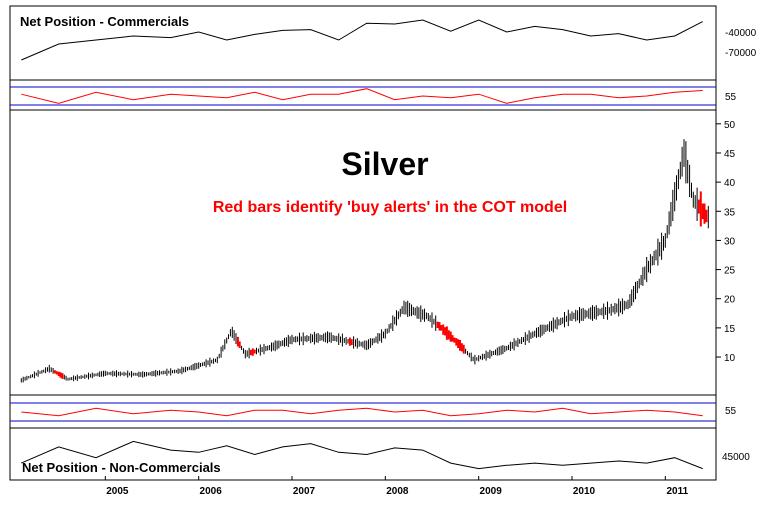 The image size is (771, 505). I want to click on x-tick-label-1: 2006, so click(211, 491).